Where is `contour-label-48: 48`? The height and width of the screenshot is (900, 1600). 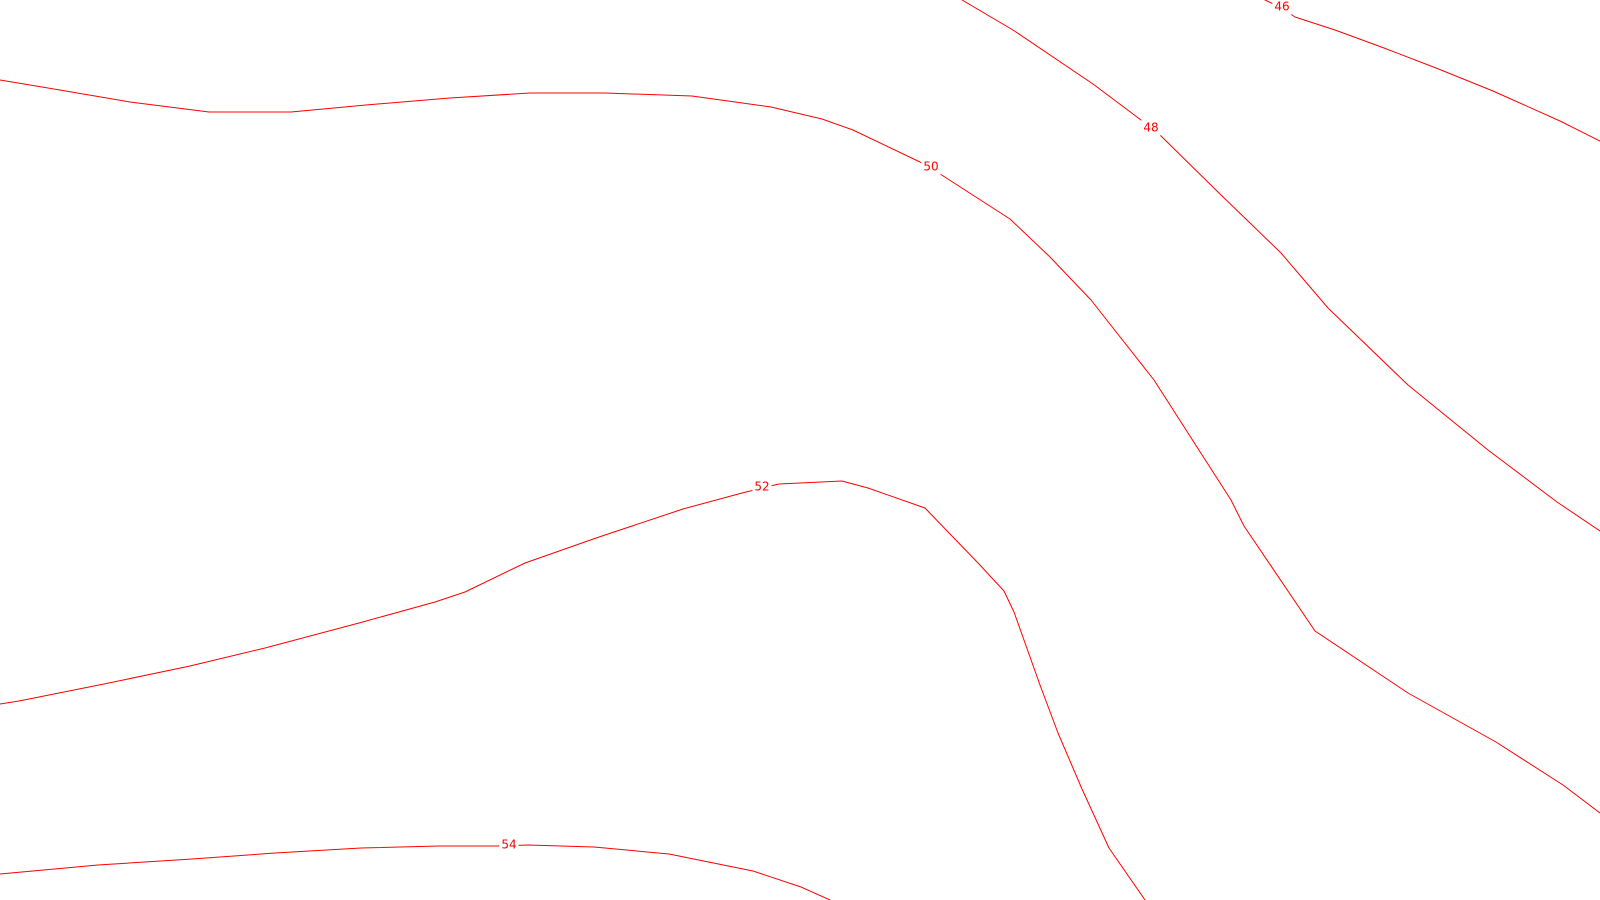
contour-label-48: 48 is located at coordinates (1150, 128).